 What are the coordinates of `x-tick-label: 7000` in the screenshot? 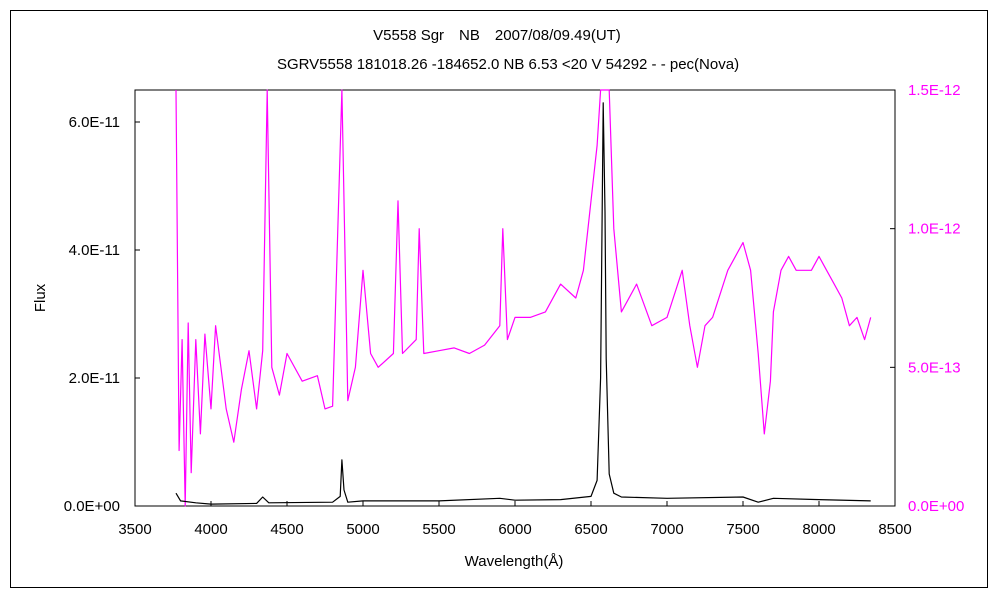 It's located at (666, 529).